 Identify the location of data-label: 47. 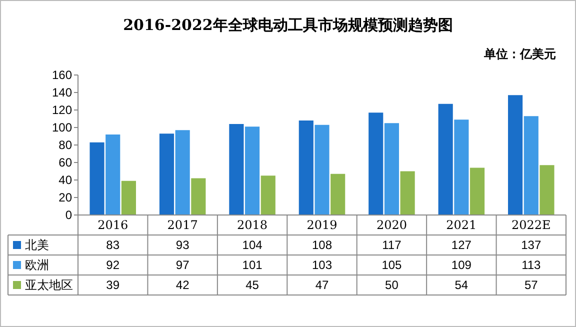
(322, 285).